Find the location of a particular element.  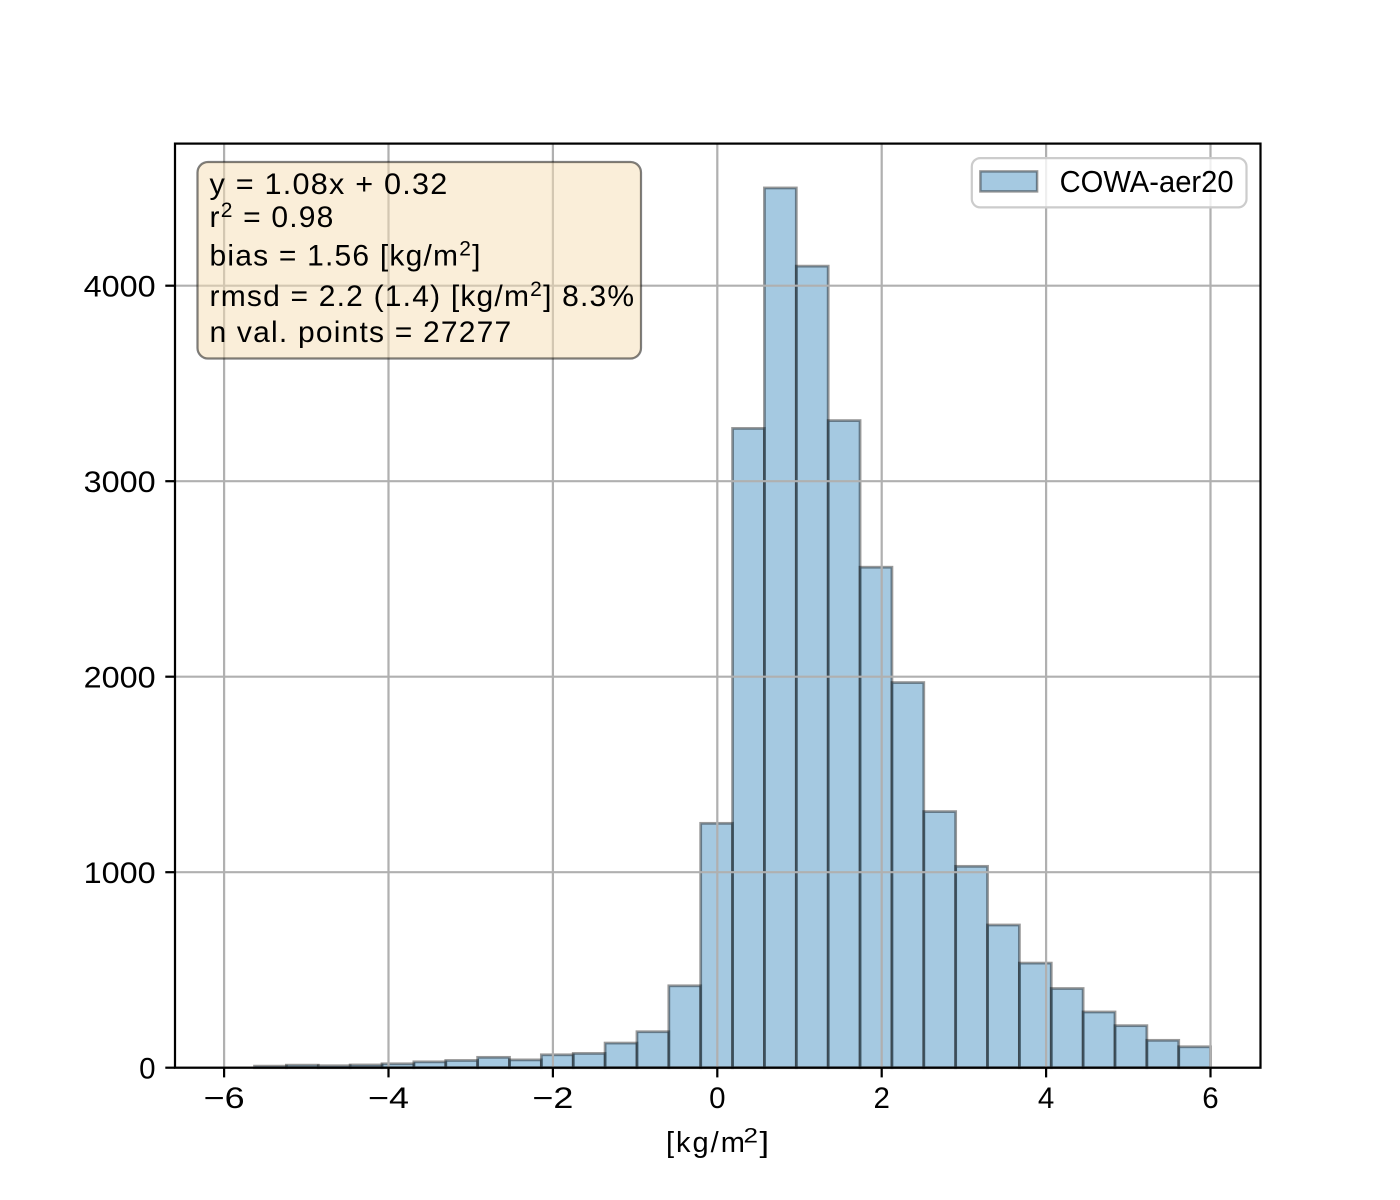

svg-text: −4 is located at coordinates (388, 1098).